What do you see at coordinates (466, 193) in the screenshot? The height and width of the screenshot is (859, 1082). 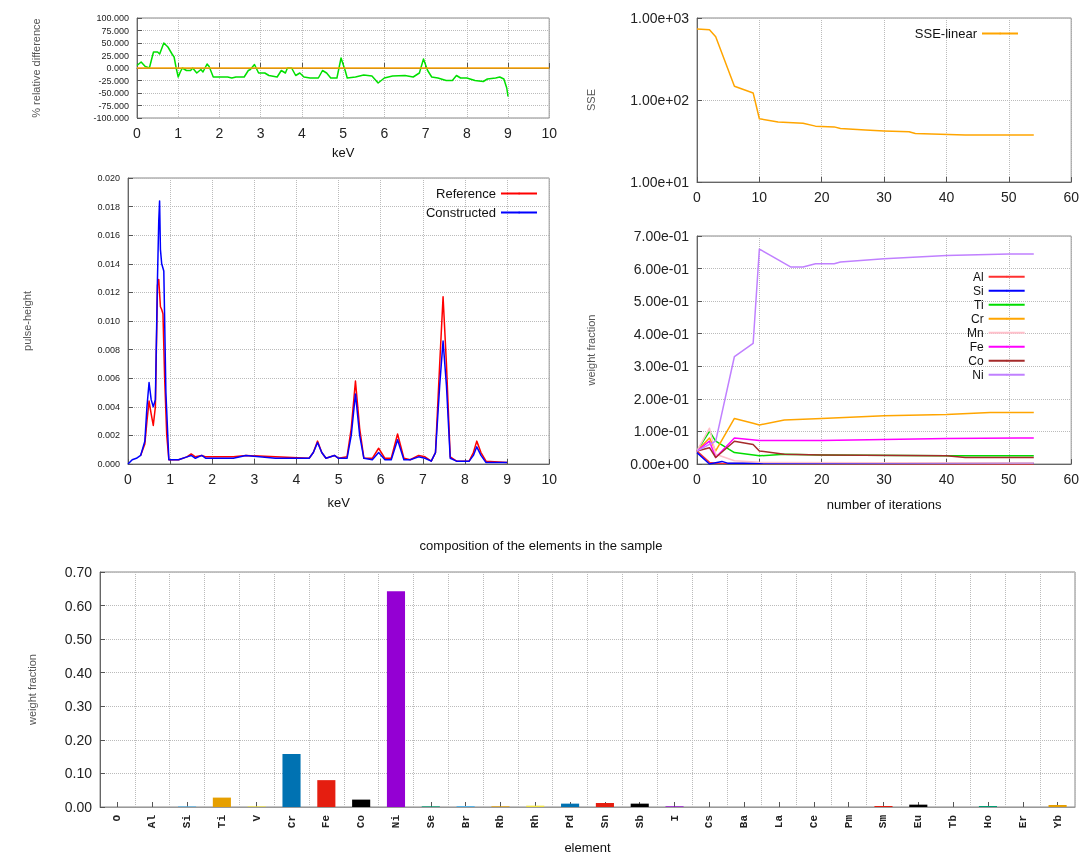 I see `legend-label: Reference` at bounding box center [466, 193].